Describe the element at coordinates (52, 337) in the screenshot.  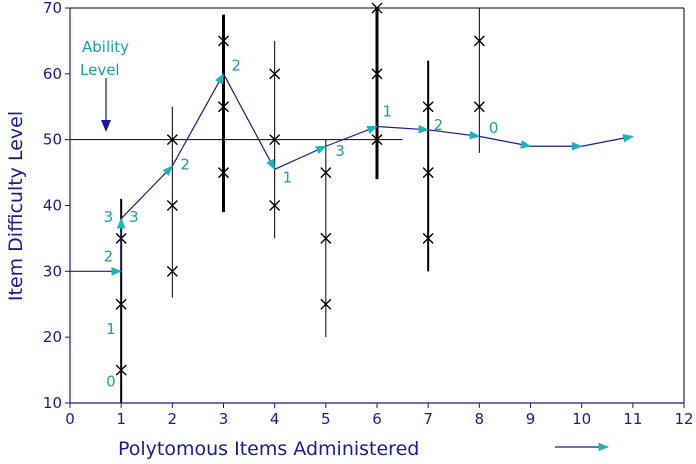
I see `y-tick-label: 20` at that location.